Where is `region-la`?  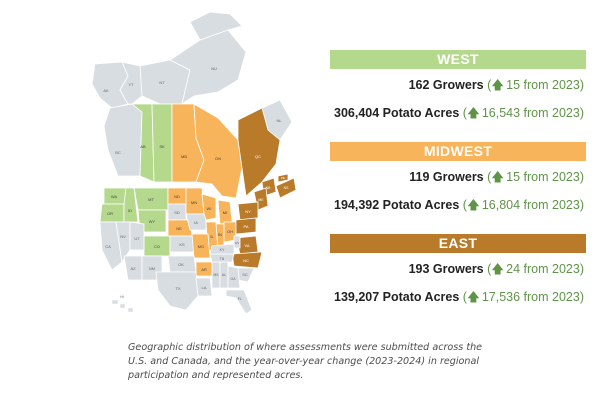
region-la is located at coordinates (204, 287).